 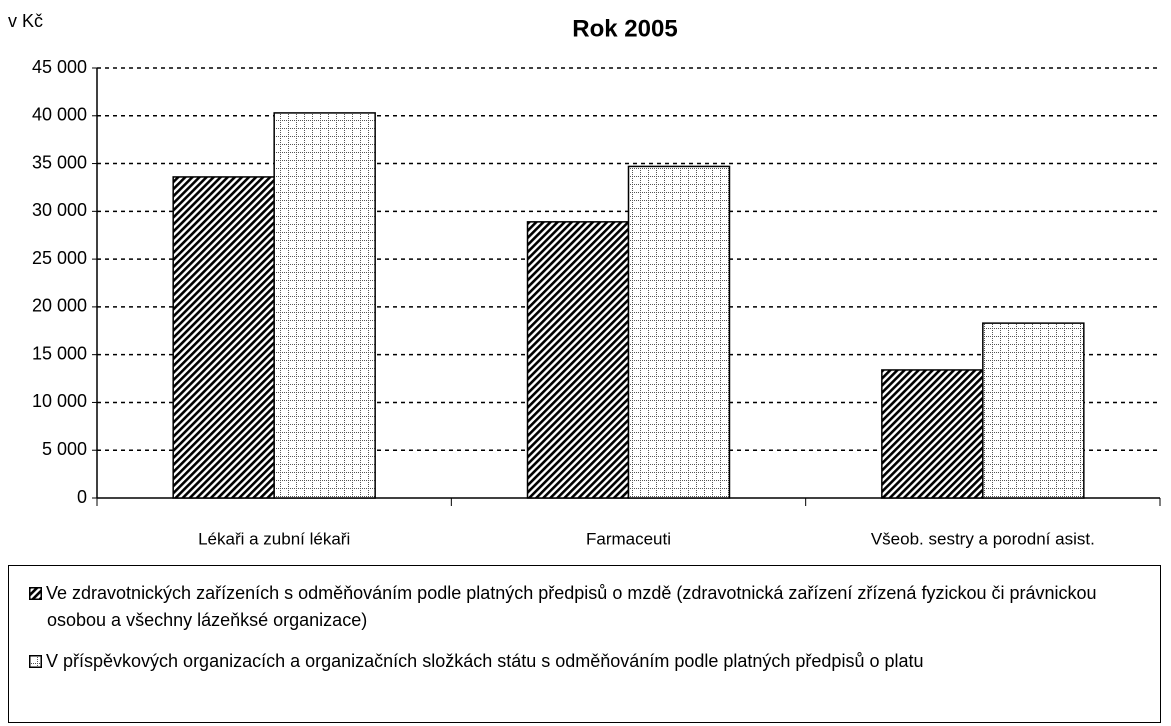 What do you see at coordinates (59, 306) in the screenshot?
I see `y-tick-label: 20 000` at bounding box center [59, 306].